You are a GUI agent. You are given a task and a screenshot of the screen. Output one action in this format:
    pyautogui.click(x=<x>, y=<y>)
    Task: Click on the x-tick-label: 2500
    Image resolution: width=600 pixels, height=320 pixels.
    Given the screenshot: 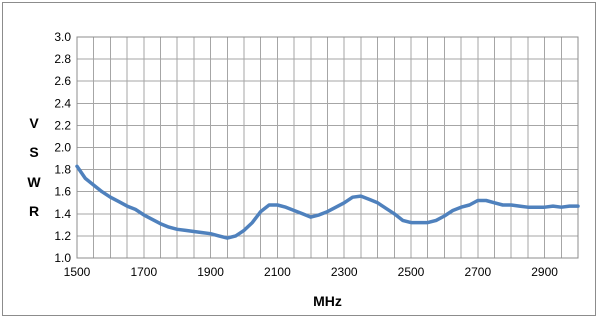 What is the action you would take?
    pyautogui.click(x=411, y=272)
    